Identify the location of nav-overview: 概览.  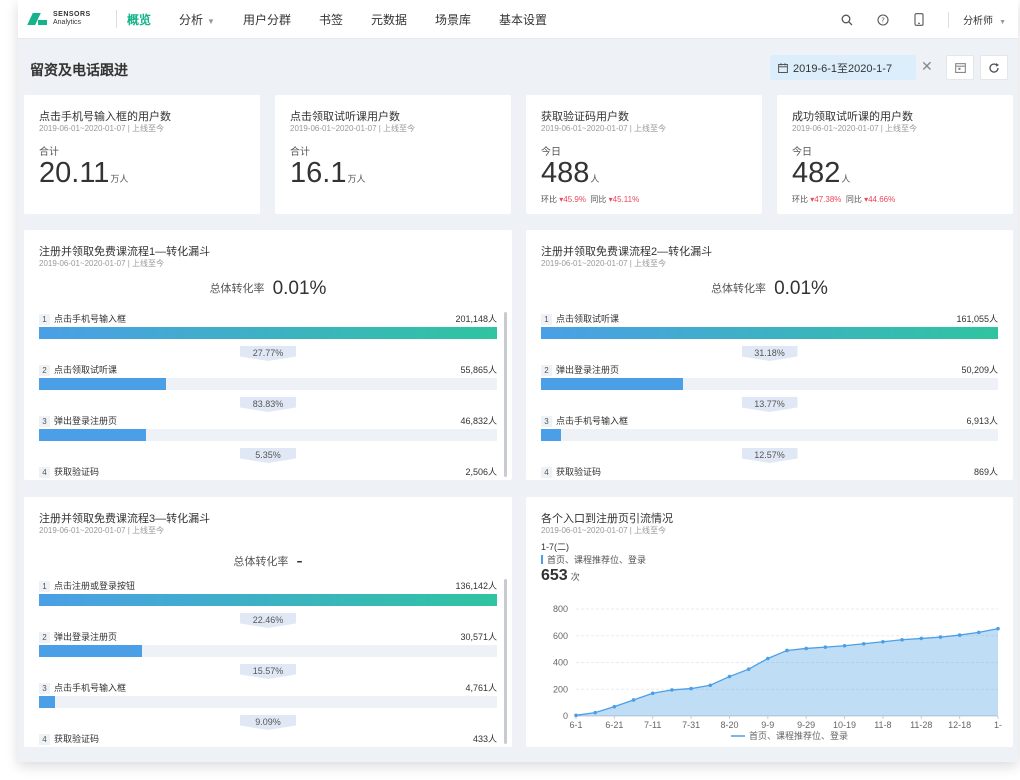
(139, 19).